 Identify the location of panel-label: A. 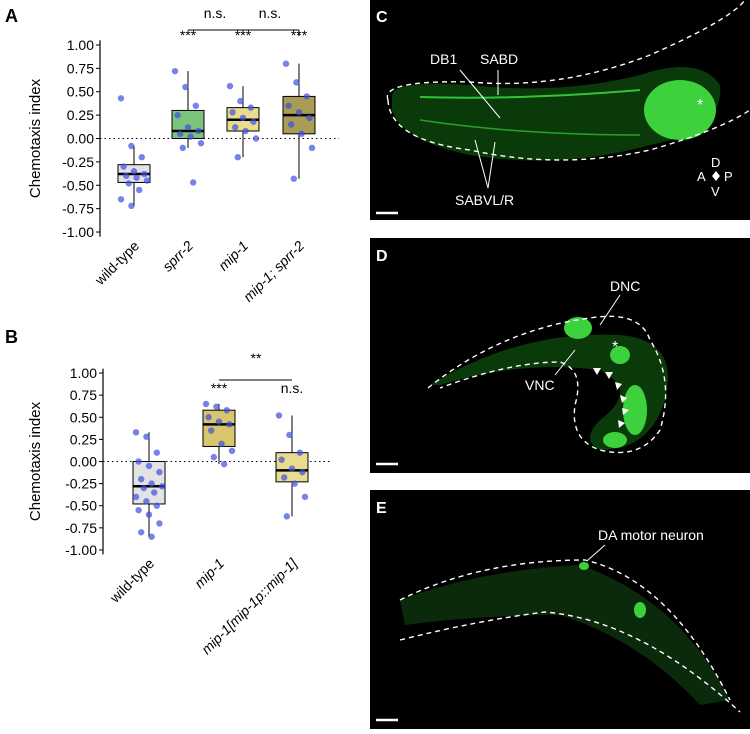
(11, 16).